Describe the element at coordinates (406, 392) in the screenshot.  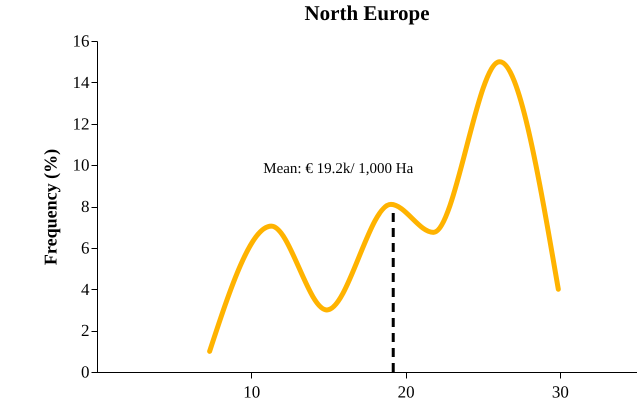
I see `x-tick-label: 20` at that location.